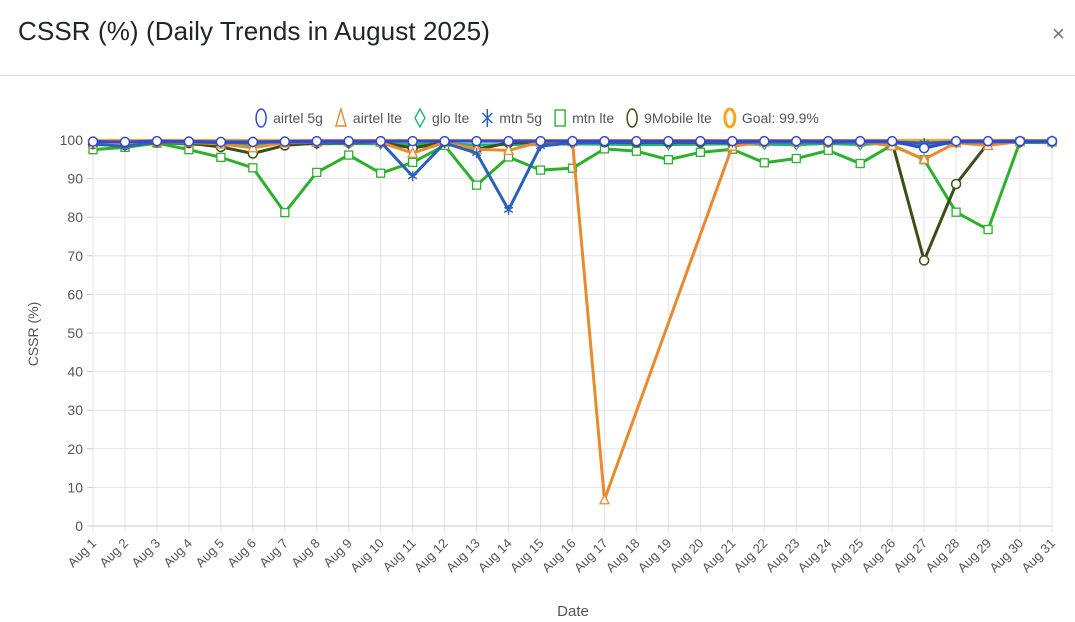  What do you see at coordinates (559, 556) in the screenshot?
I see `x-tick-label: Aug 16` at bounding box center [559, 556].